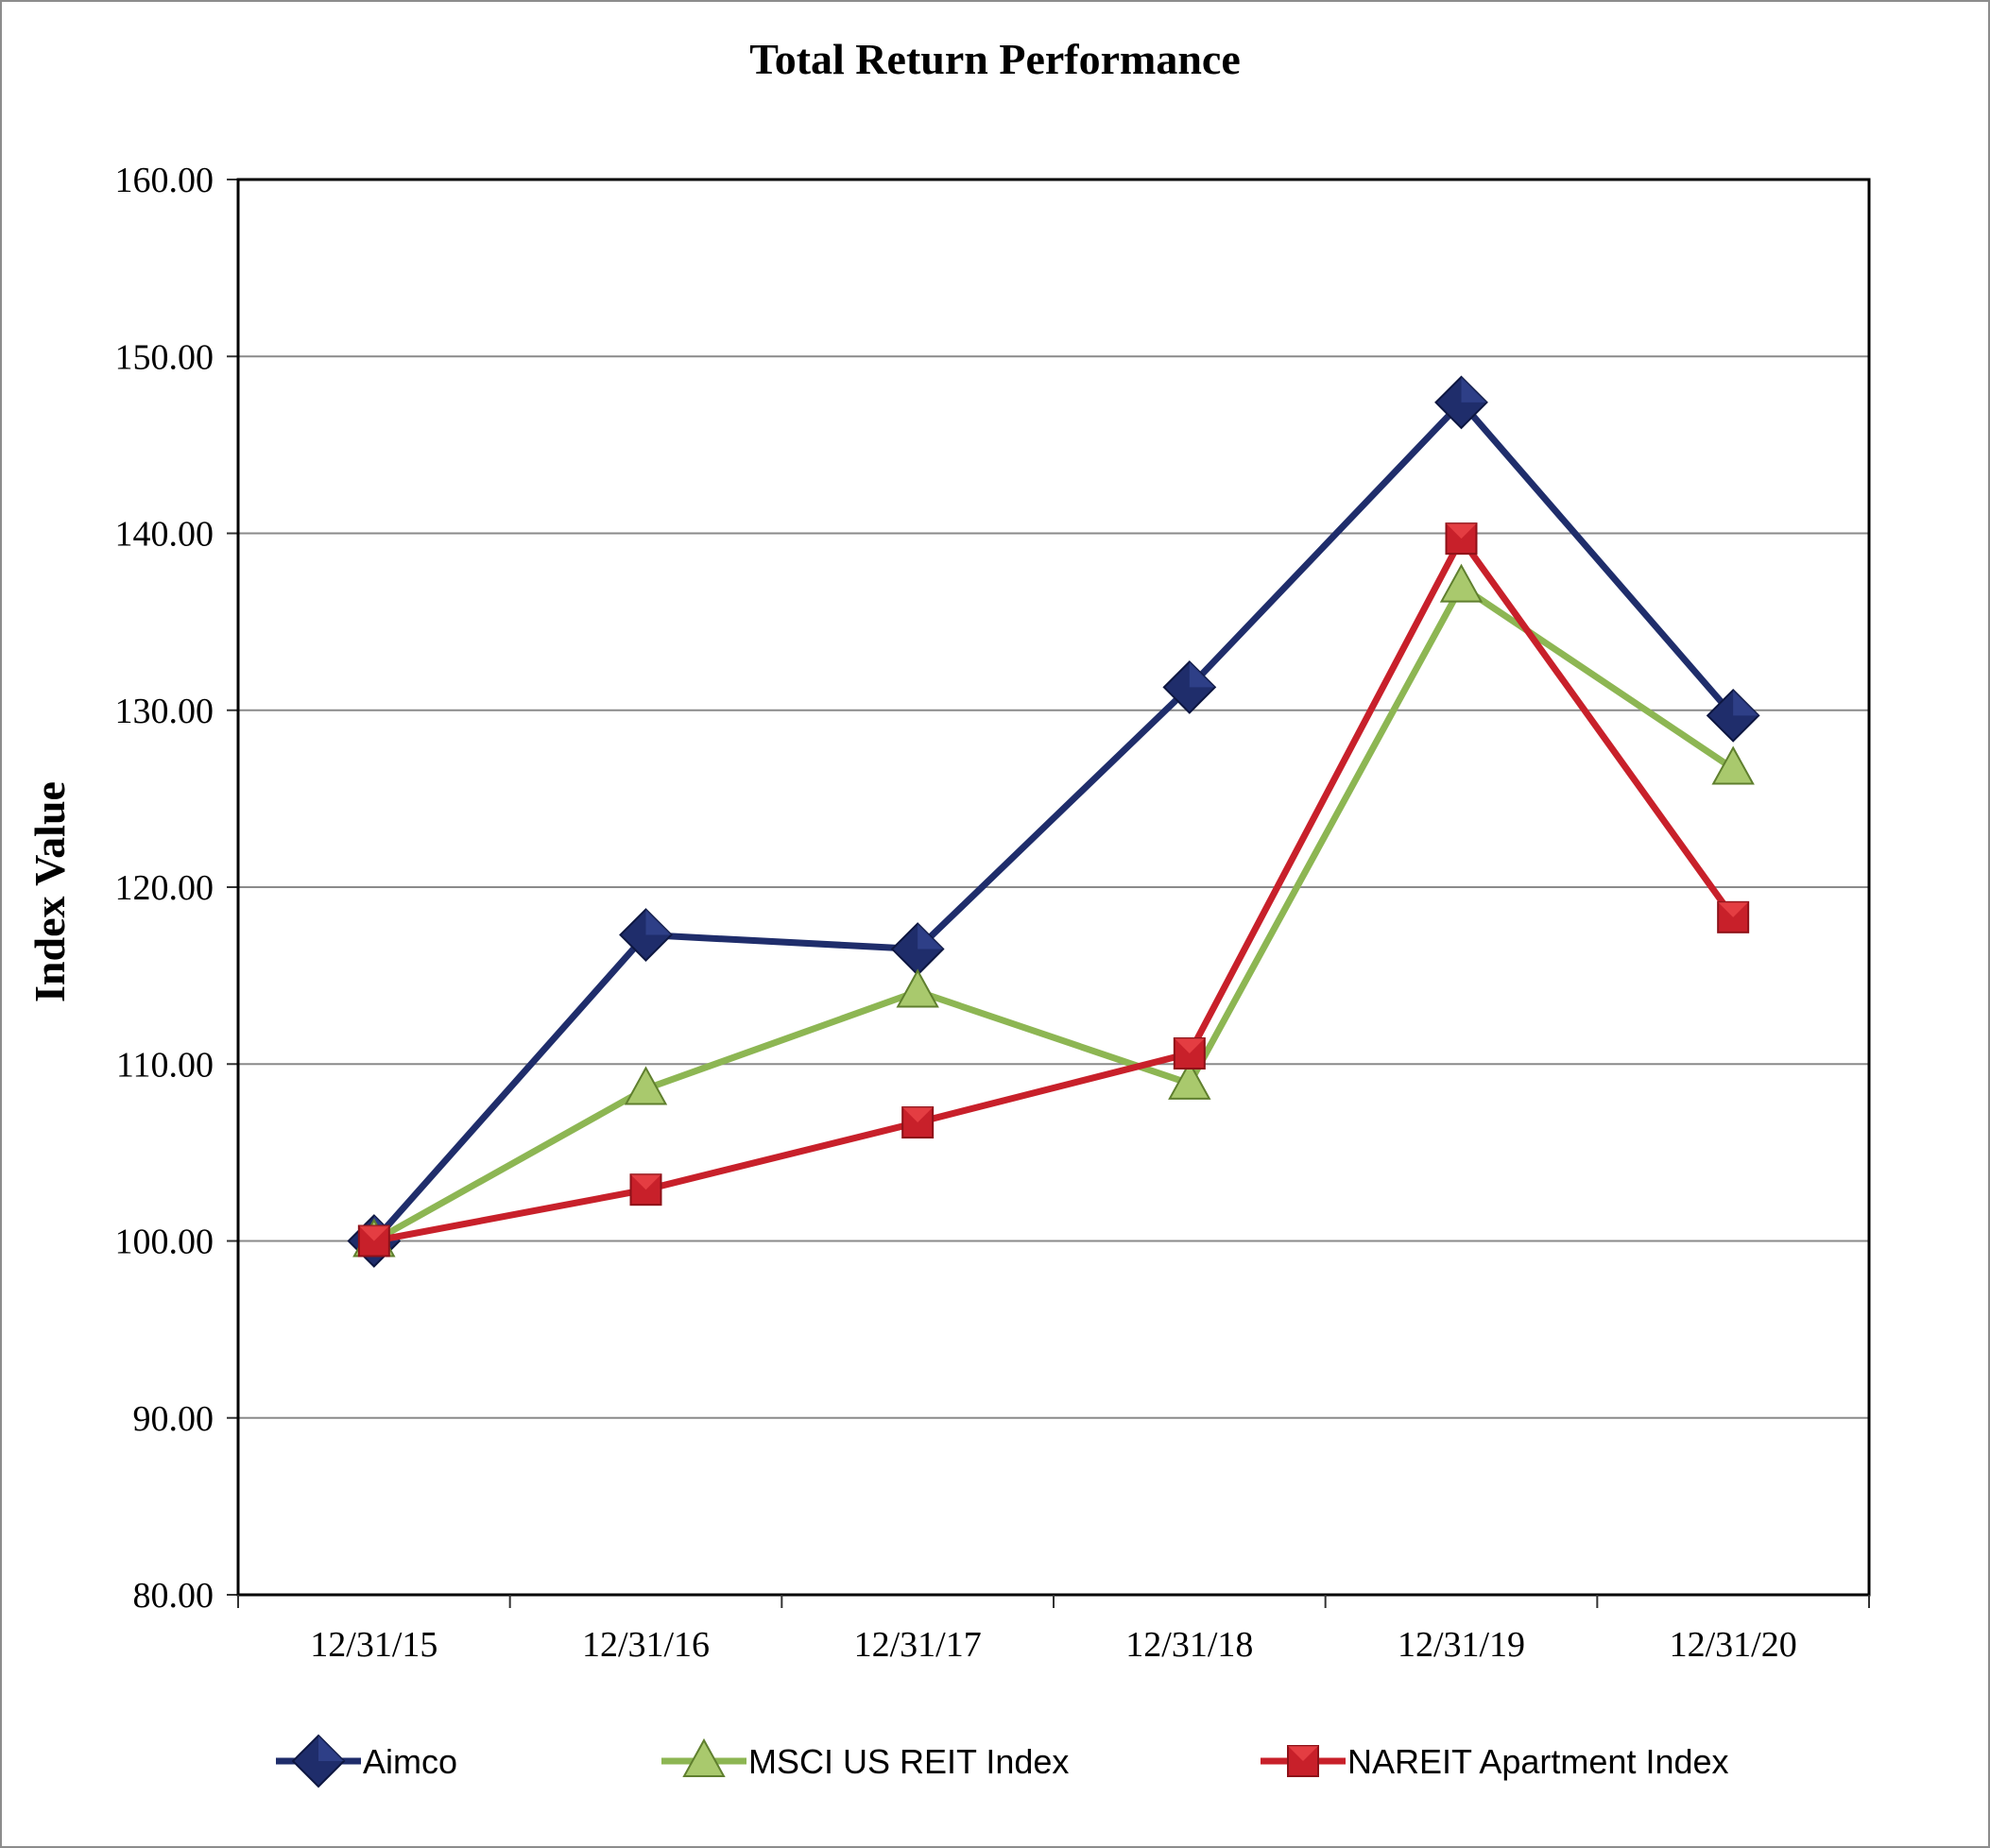 The width and height of the screenshot is (1990, 1848). Describe the element at coordinates (1733, 1645) in the screenshot. I see `x-tick-label: 12/31/20` at that location.